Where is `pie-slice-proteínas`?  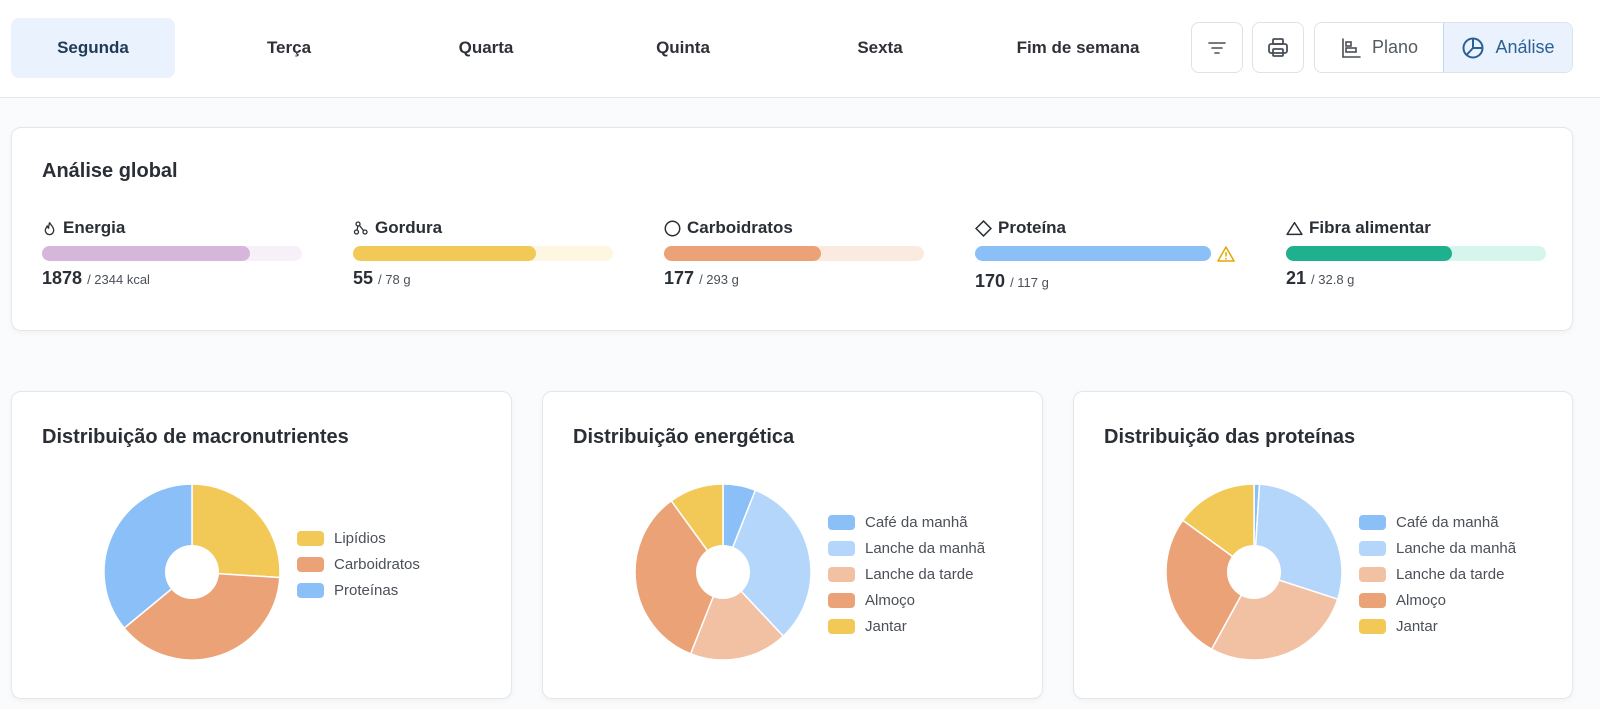
pie-slice-proteínas is located at coordinates (148, 556).